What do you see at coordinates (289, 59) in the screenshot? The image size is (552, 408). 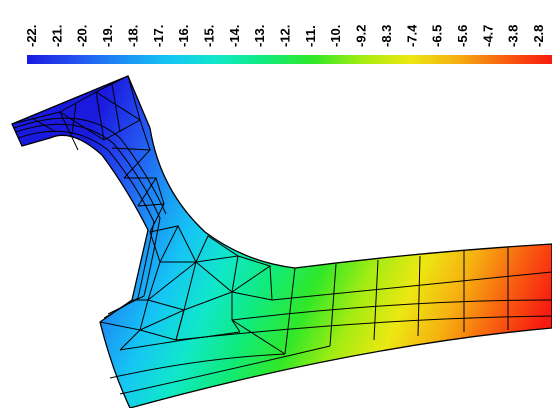 I see `legend-color-bar` at bounding box center [289, 59].